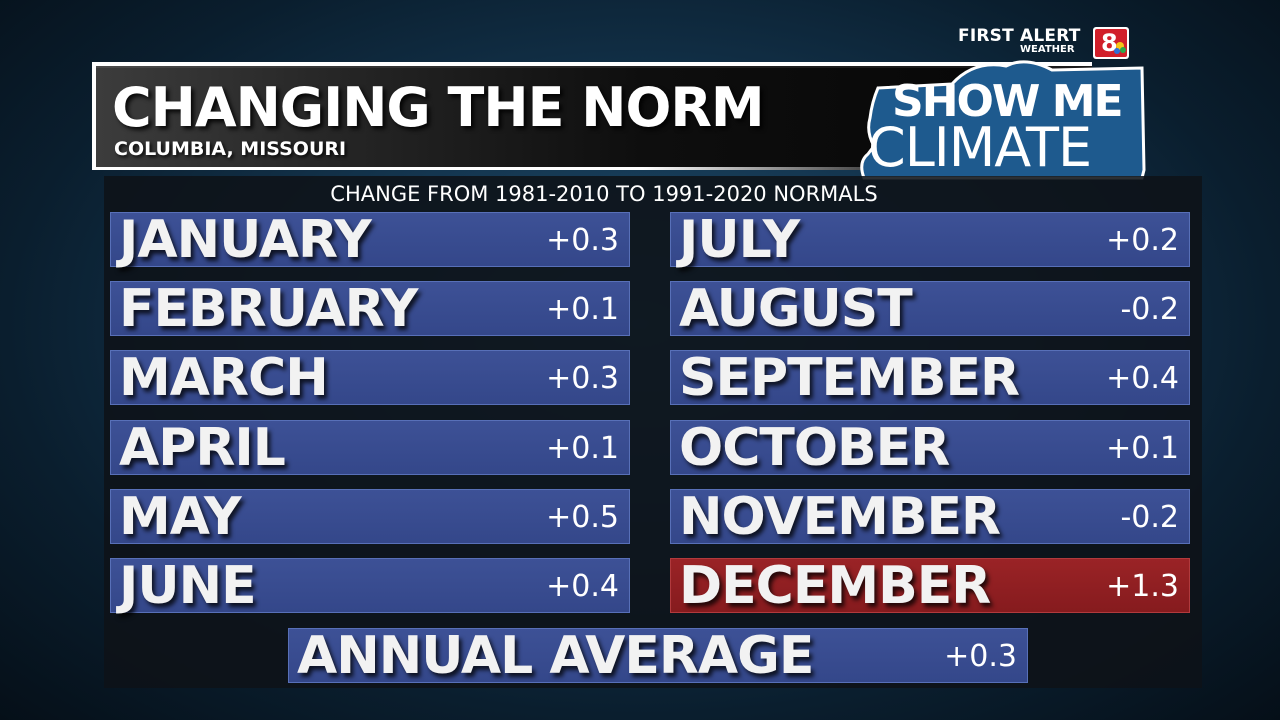  What do you see at coordinates (582, 517) in the screenshot?
I see `month-change: +0.5` at bounding box center [582, 517].